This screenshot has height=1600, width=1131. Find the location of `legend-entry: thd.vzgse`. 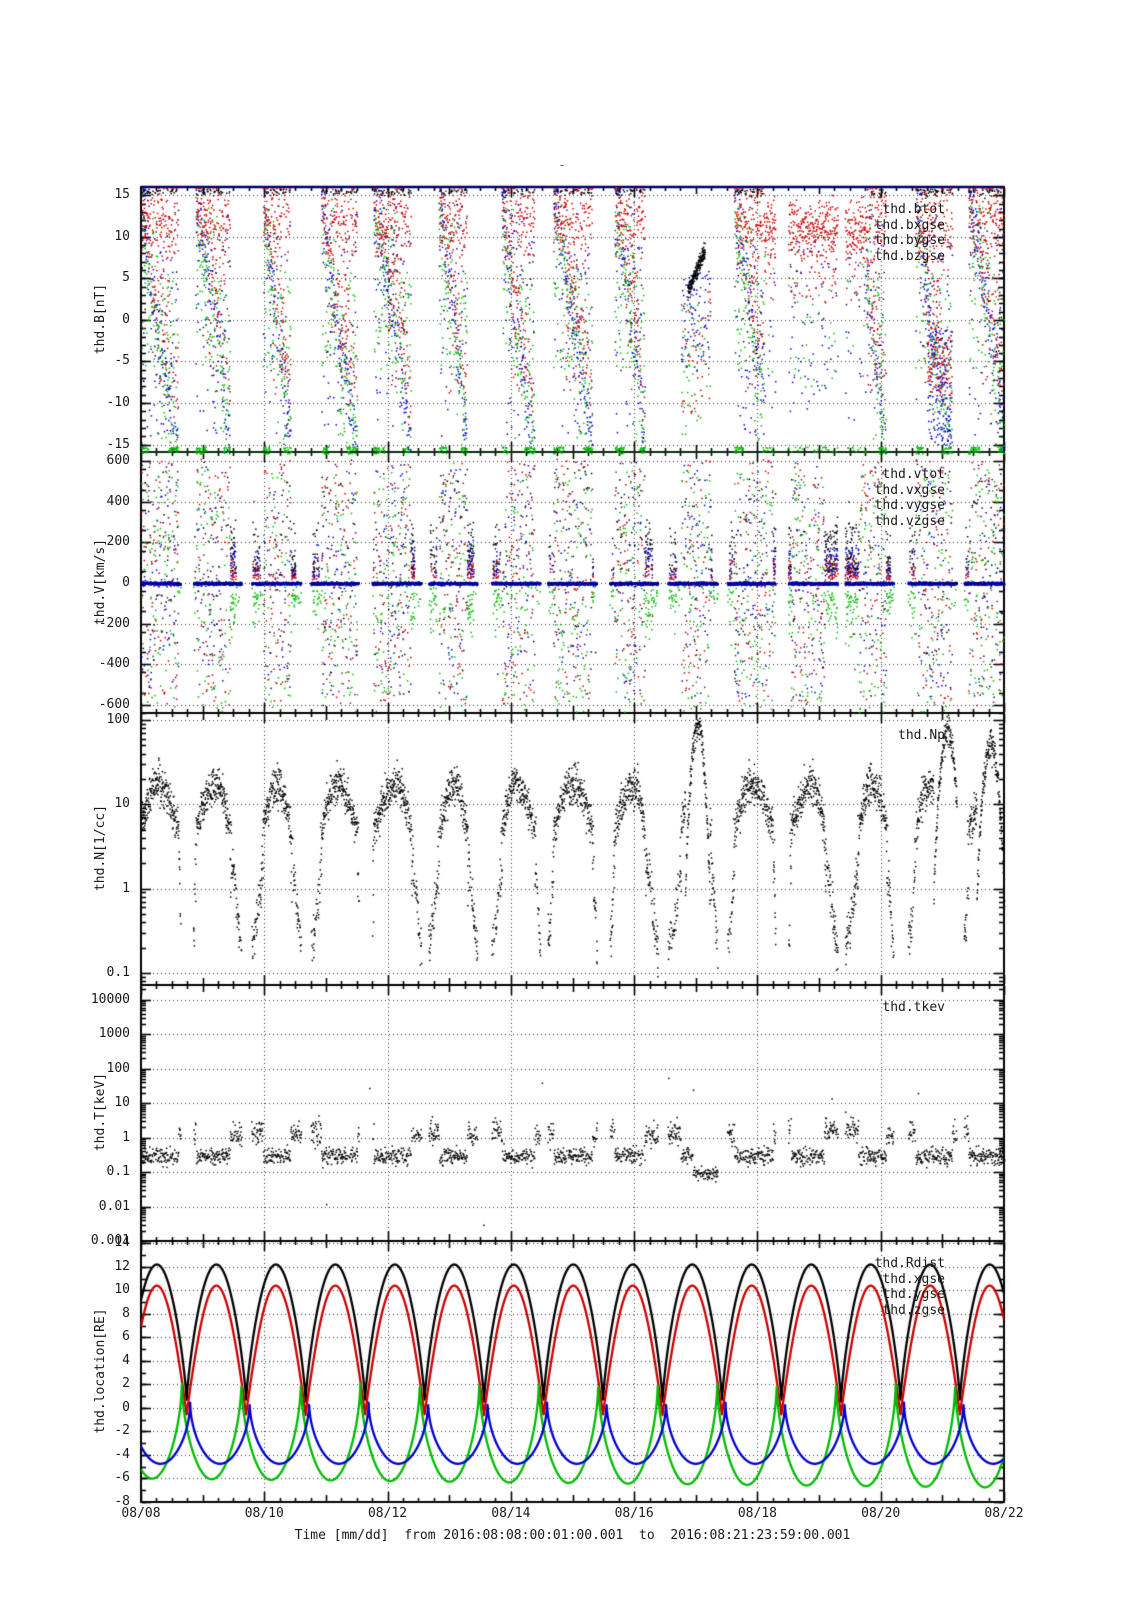

legend-entry: thd.vzgse is located at coordinates (909, 521).